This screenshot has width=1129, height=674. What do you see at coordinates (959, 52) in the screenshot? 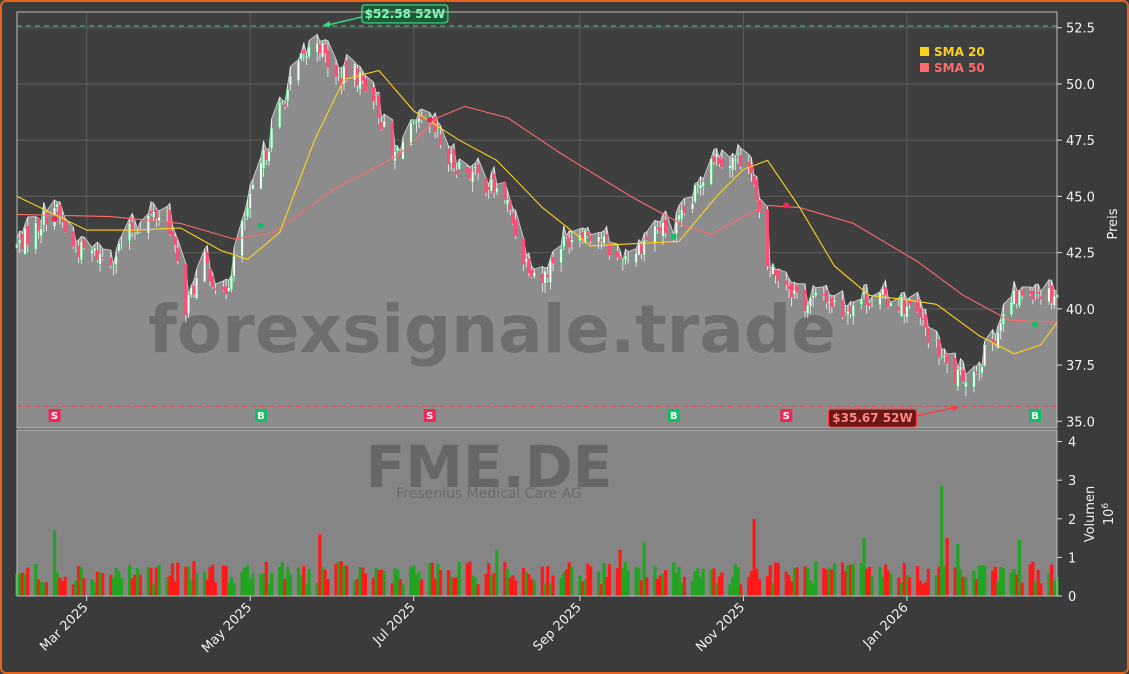
I see `legend-label: SMA 20` at bounding box center [959, 52].